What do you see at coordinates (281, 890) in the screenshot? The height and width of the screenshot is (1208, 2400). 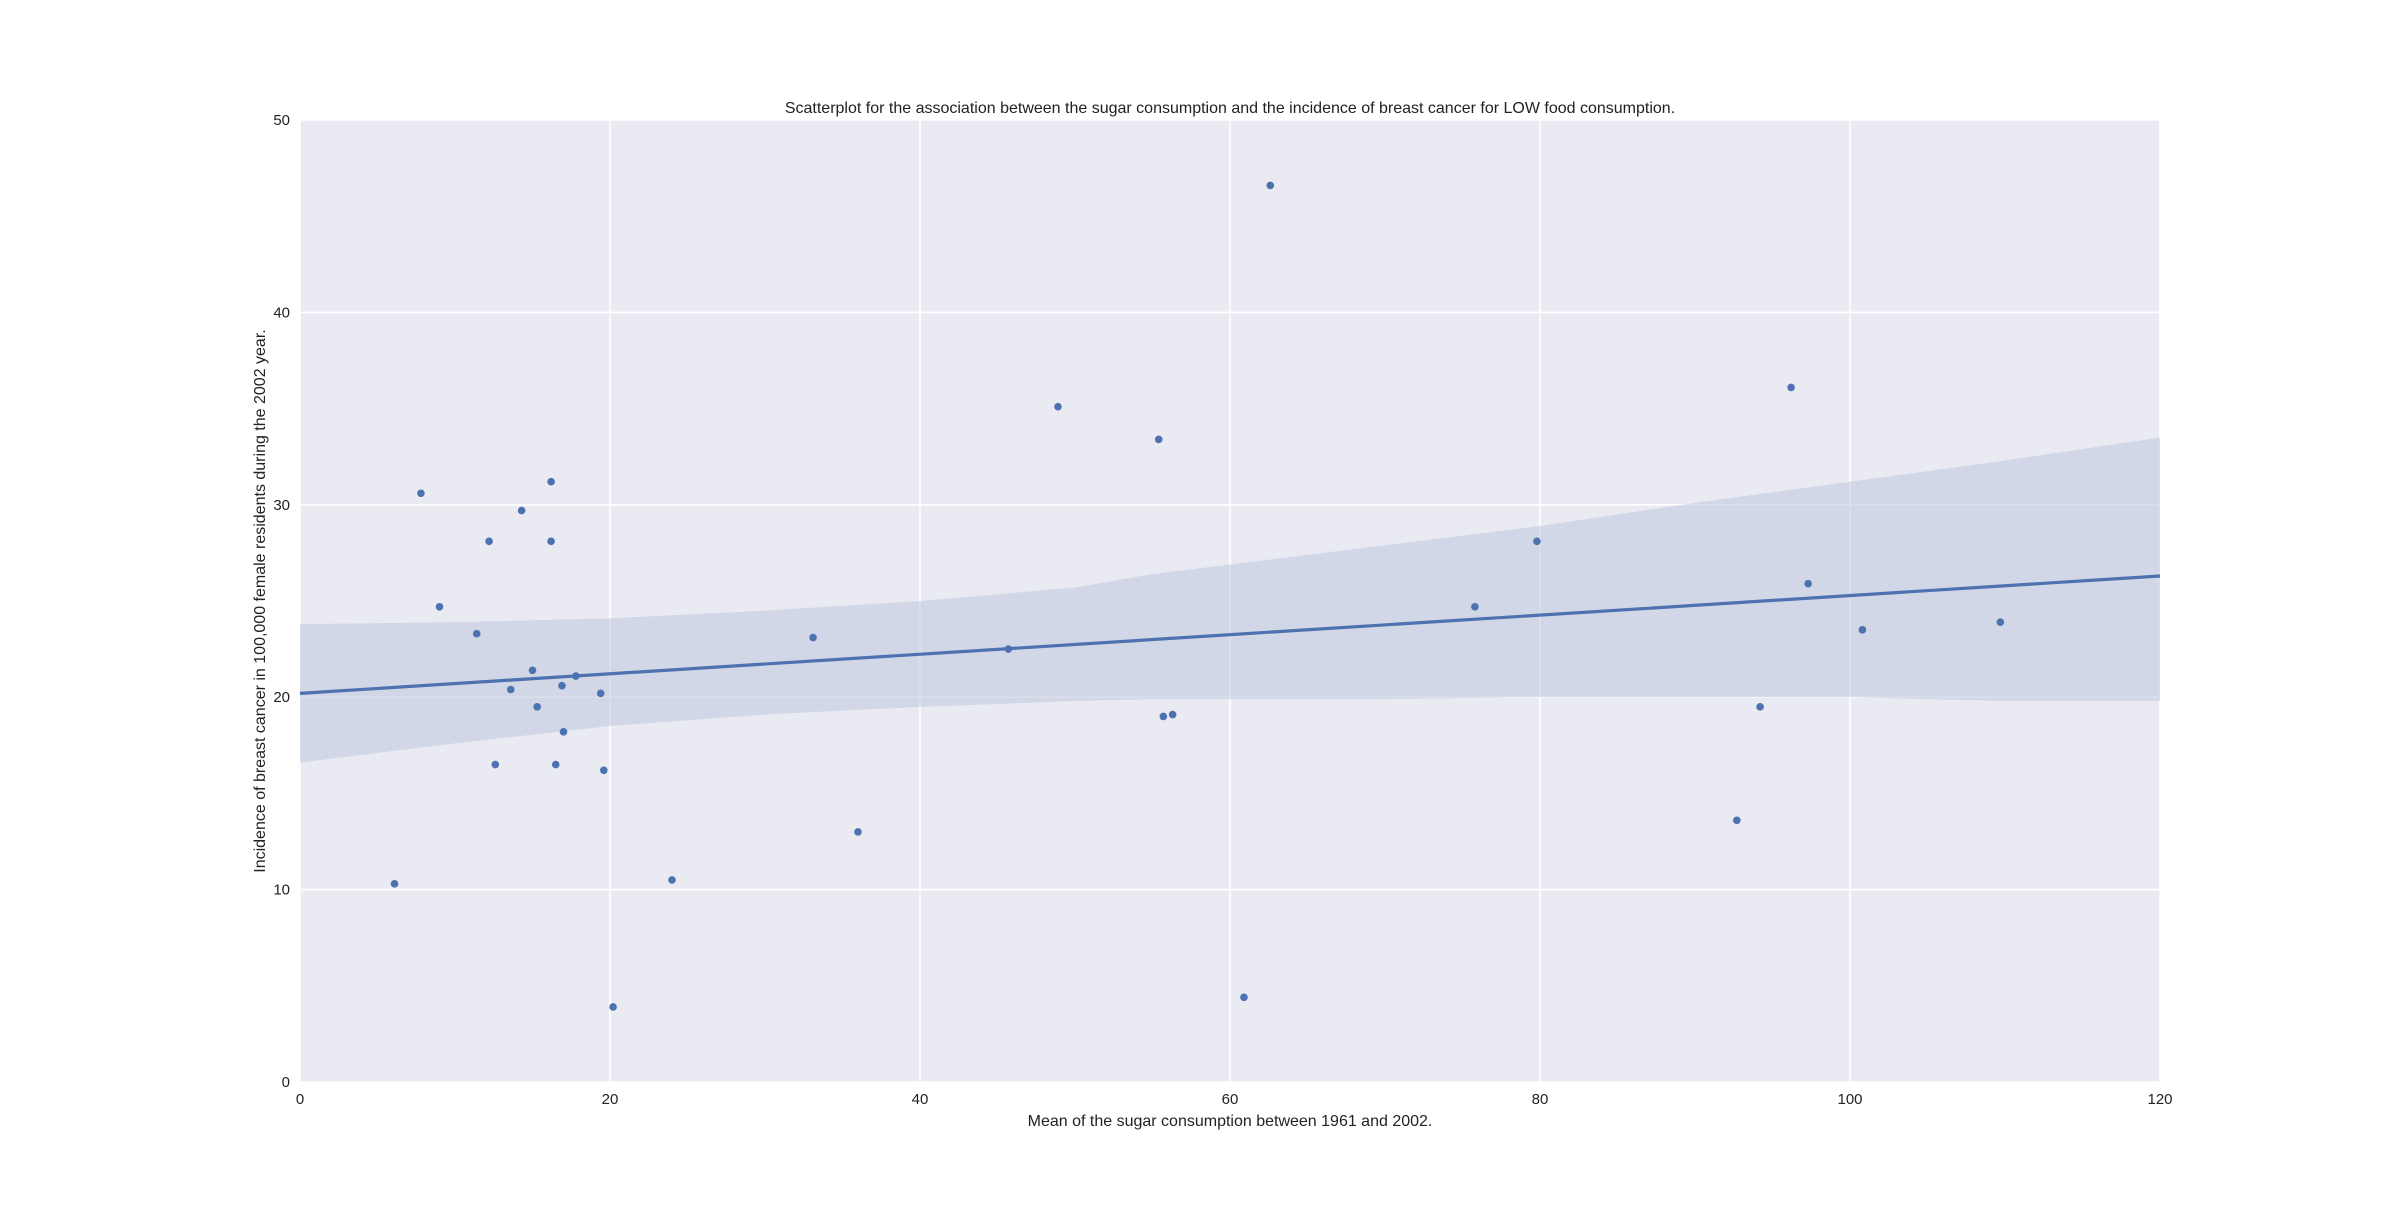 I see `y-tick-label: 10` at bounding box center [281, 890].